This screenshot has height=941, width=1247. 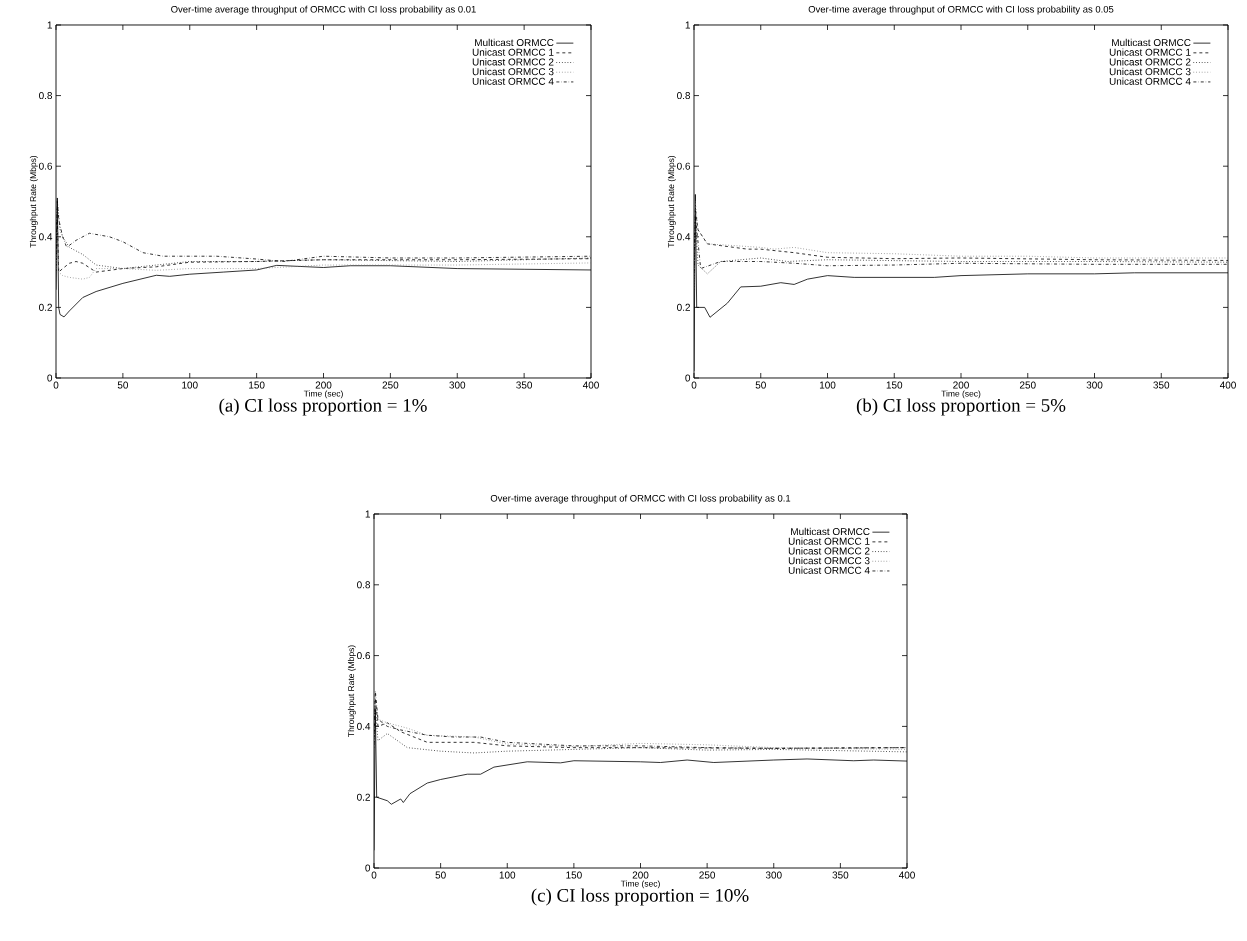 What do you see at coordinates (323, 10) in the screenshot?
I see `chart-title: Over-time average throughput of ORMCC with CI loss probability as 0.01` at bounding box center [323, 10].